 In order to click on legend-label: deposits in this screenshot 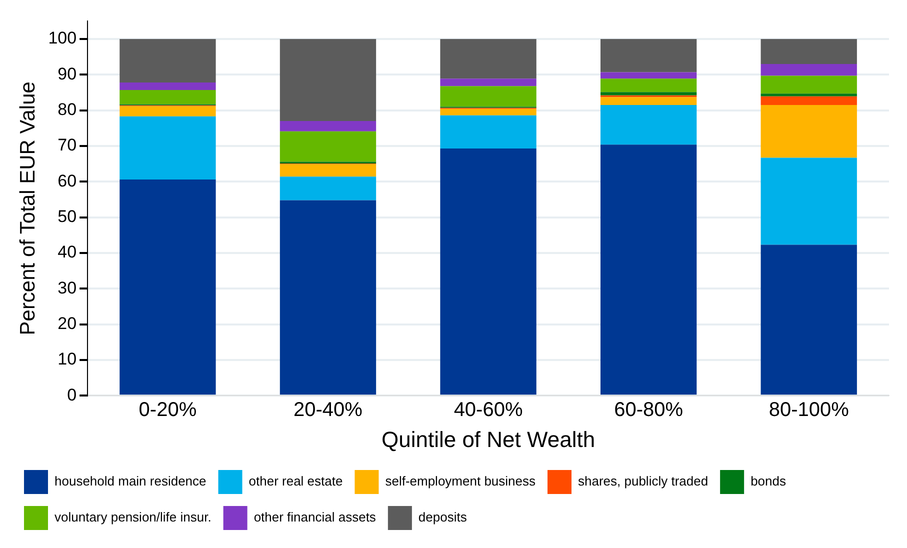, I will do `click(443, 517)`.